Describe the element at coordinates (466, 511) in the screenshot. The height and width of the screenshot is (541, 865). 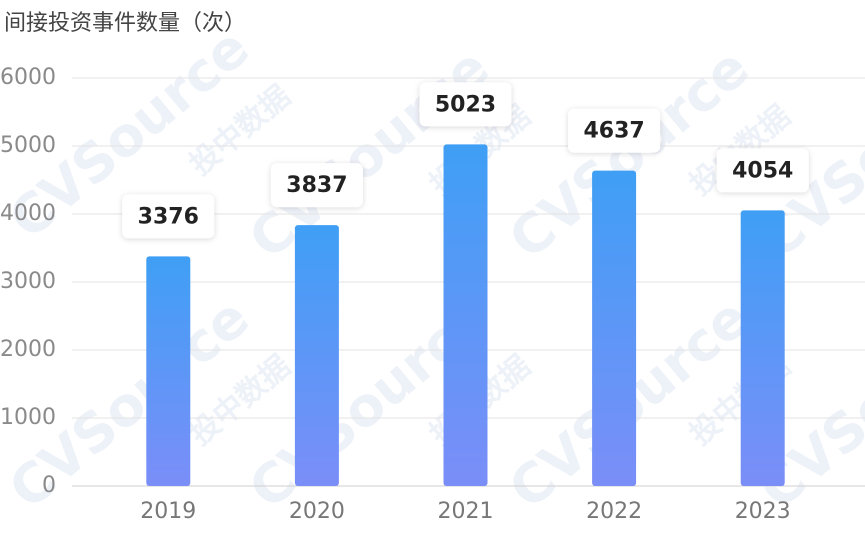
I see `x-tick-label: 2021` at that location.